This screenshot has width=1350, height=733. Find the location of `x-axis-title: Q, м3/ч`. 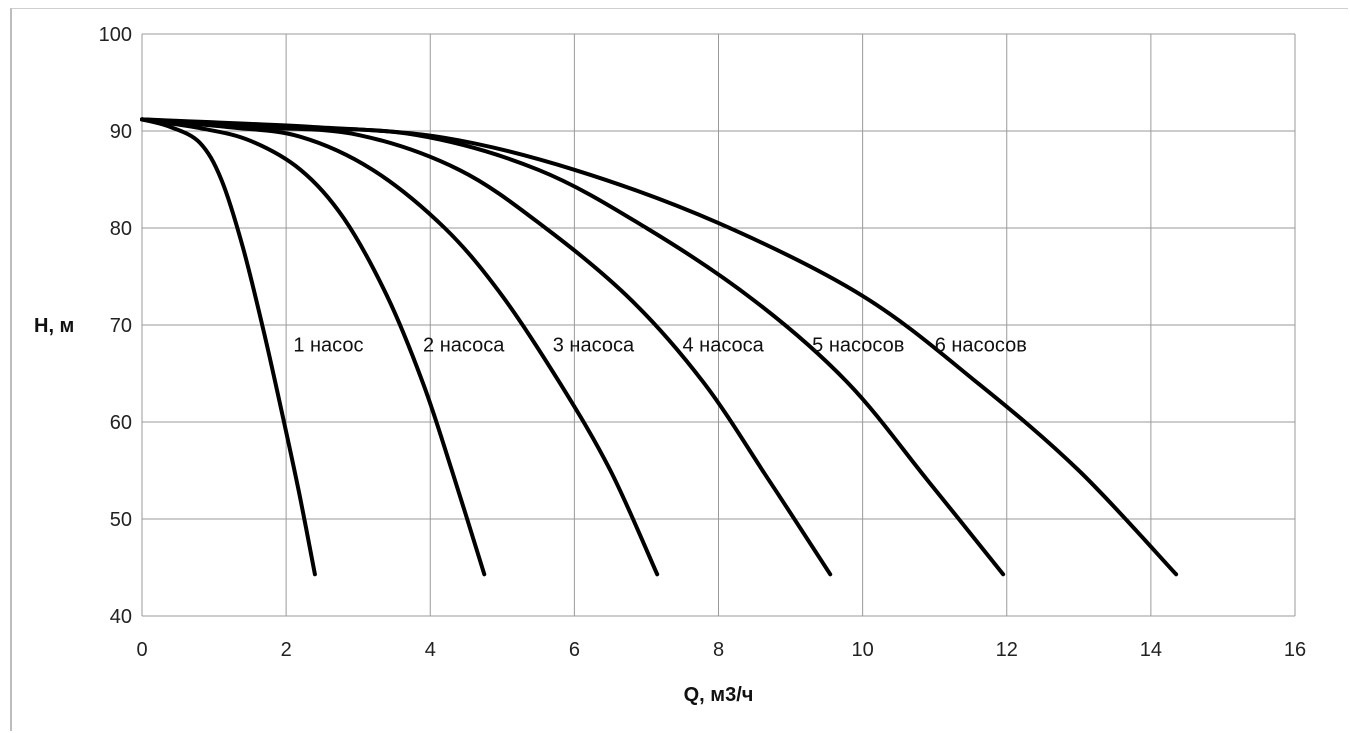

x-axis-title: Q, м3/ч is located at coordinates (719, 695).